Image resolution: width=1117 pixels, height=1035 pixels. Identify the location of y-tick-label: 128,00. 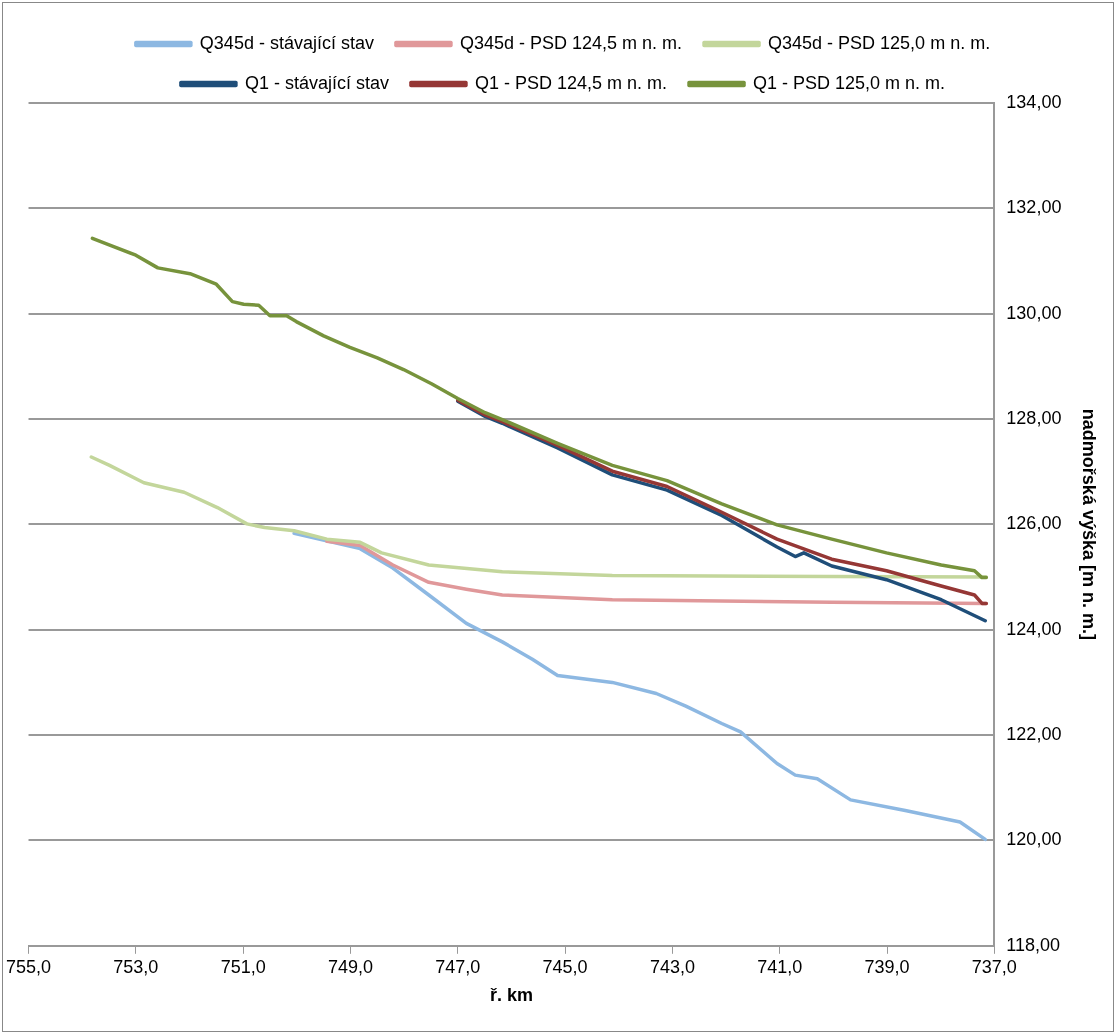
(1034, 418).